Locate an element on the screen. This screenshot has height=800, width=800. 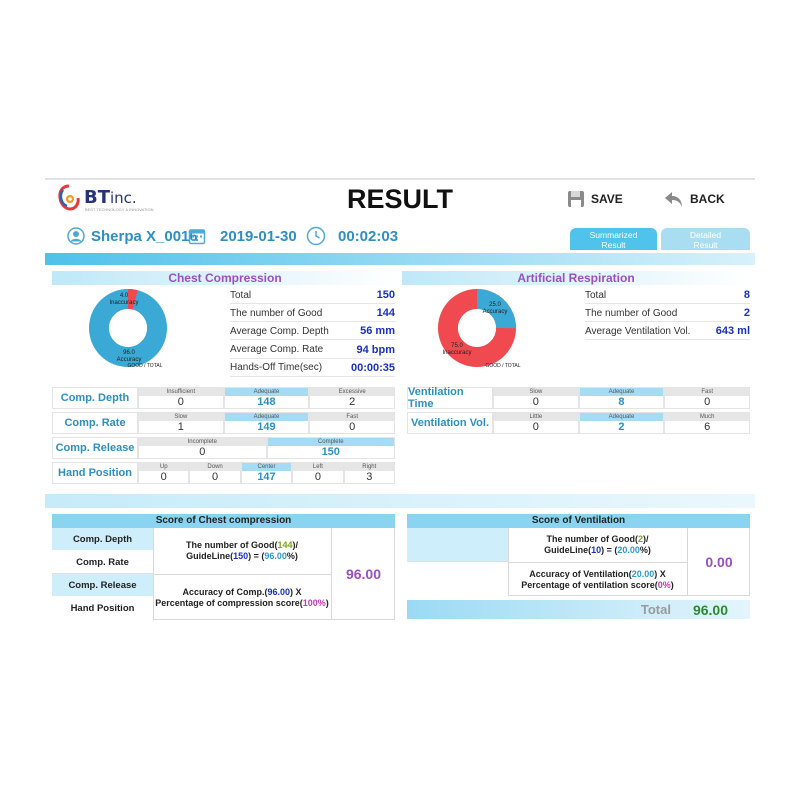
stat-row: The number of Good 2 is located at coordinates (667, 314).